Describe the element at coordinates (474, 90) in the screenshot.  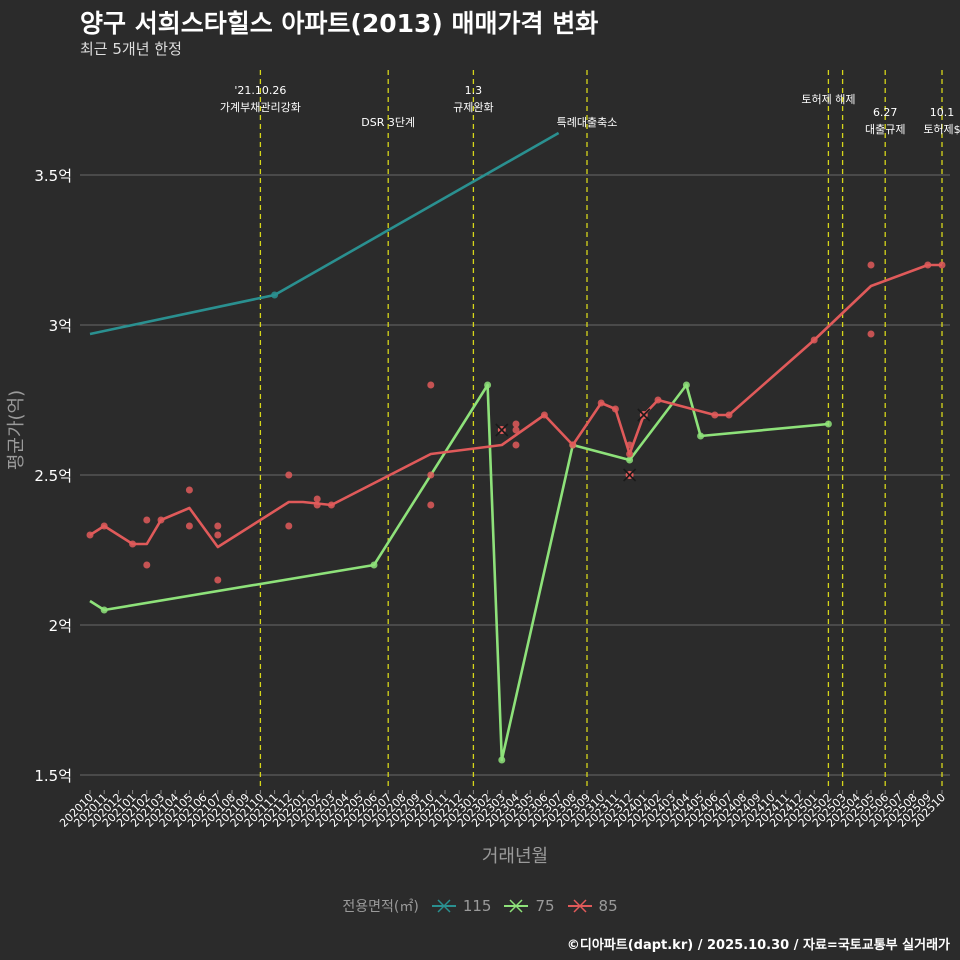
I see `event-label: 1.3` at that location.